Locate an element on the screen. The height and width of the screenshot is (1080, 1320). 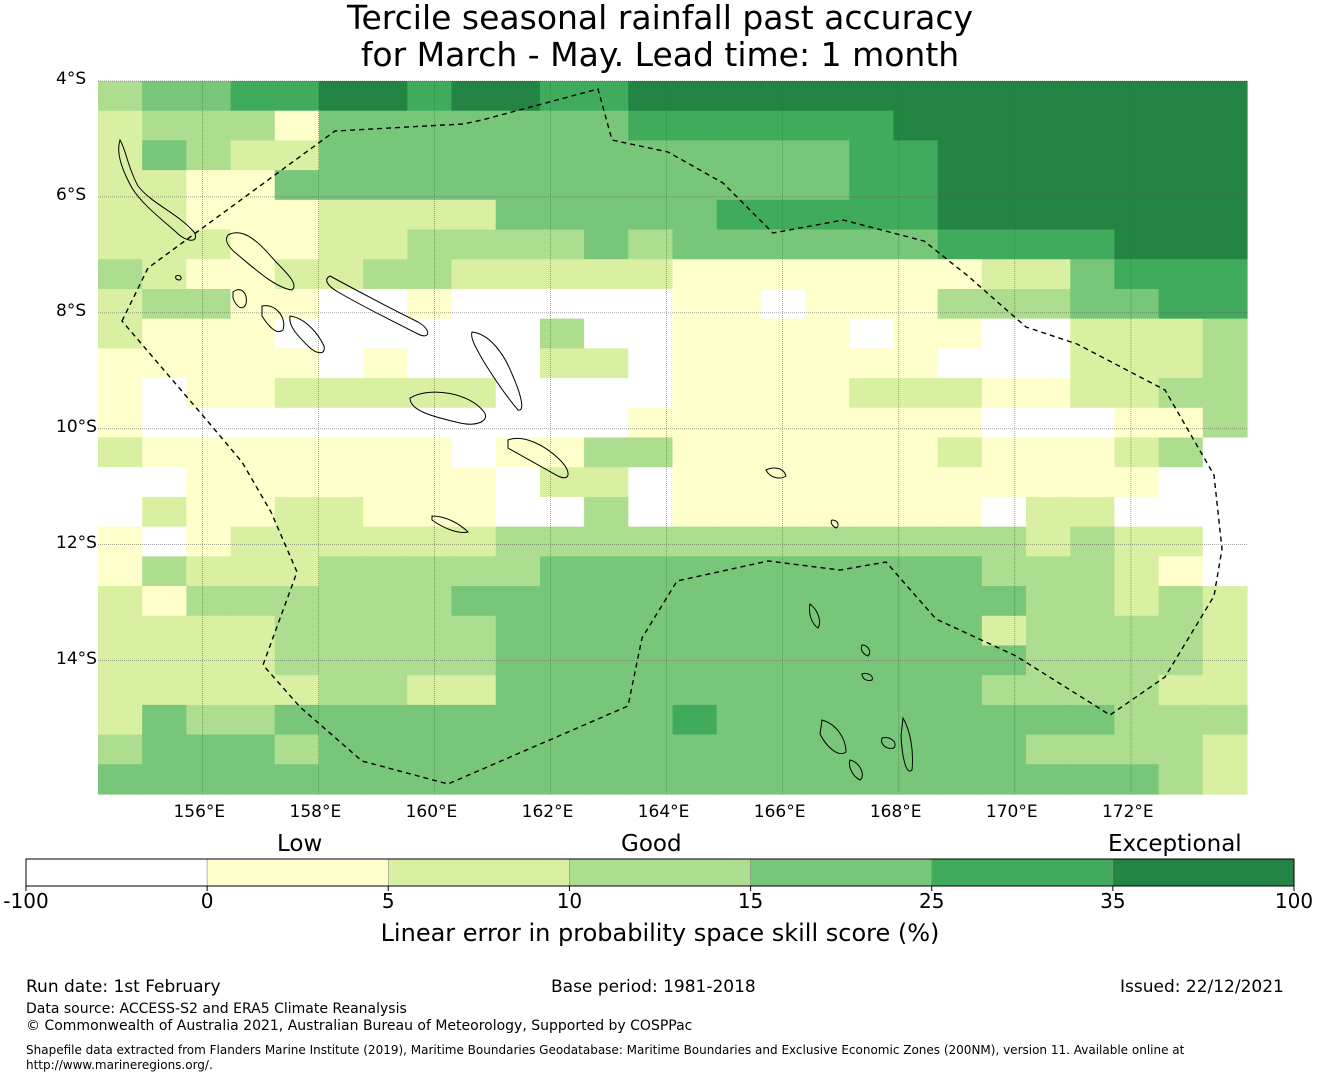
lon-tick-label: 162°E is located at coordinates (547, 812).